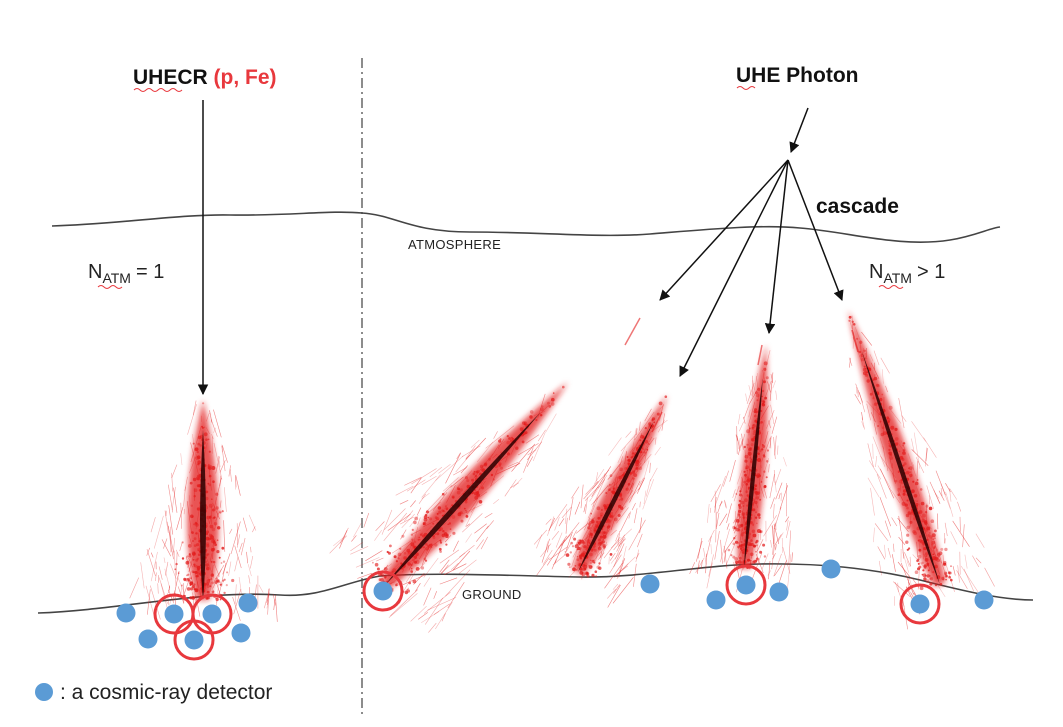 The width and height of the screenshot is (1063, 727). What do you see at coordinates (799, 130) in the screenshot?
I see `photon-incoming-arrow` at bounding box center [799, 130].